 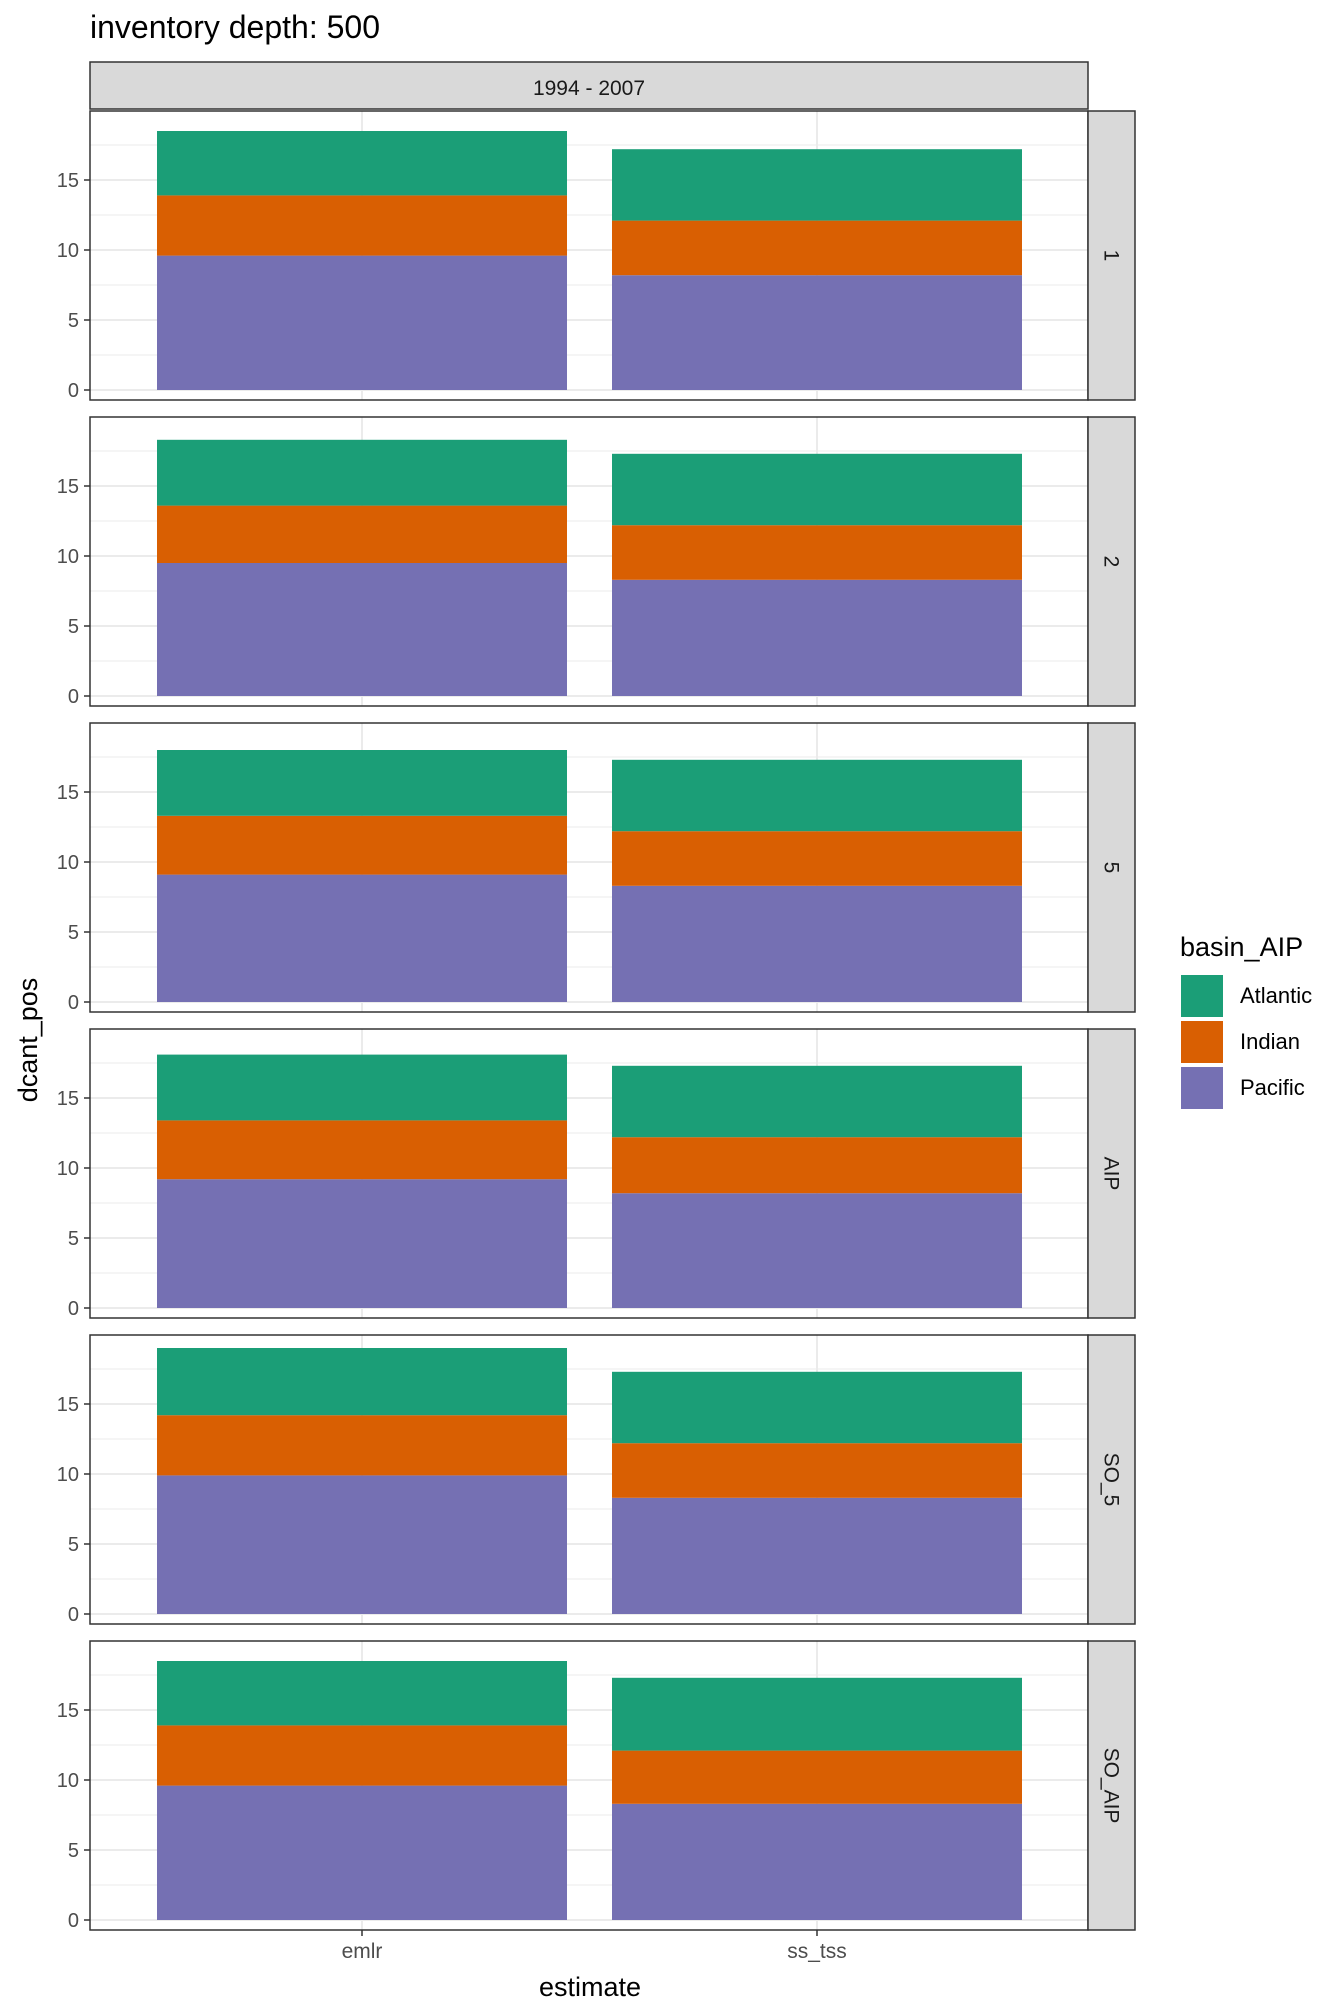 I want to click on bar-2-ss-tss-indian, so click(x=817, y=552).